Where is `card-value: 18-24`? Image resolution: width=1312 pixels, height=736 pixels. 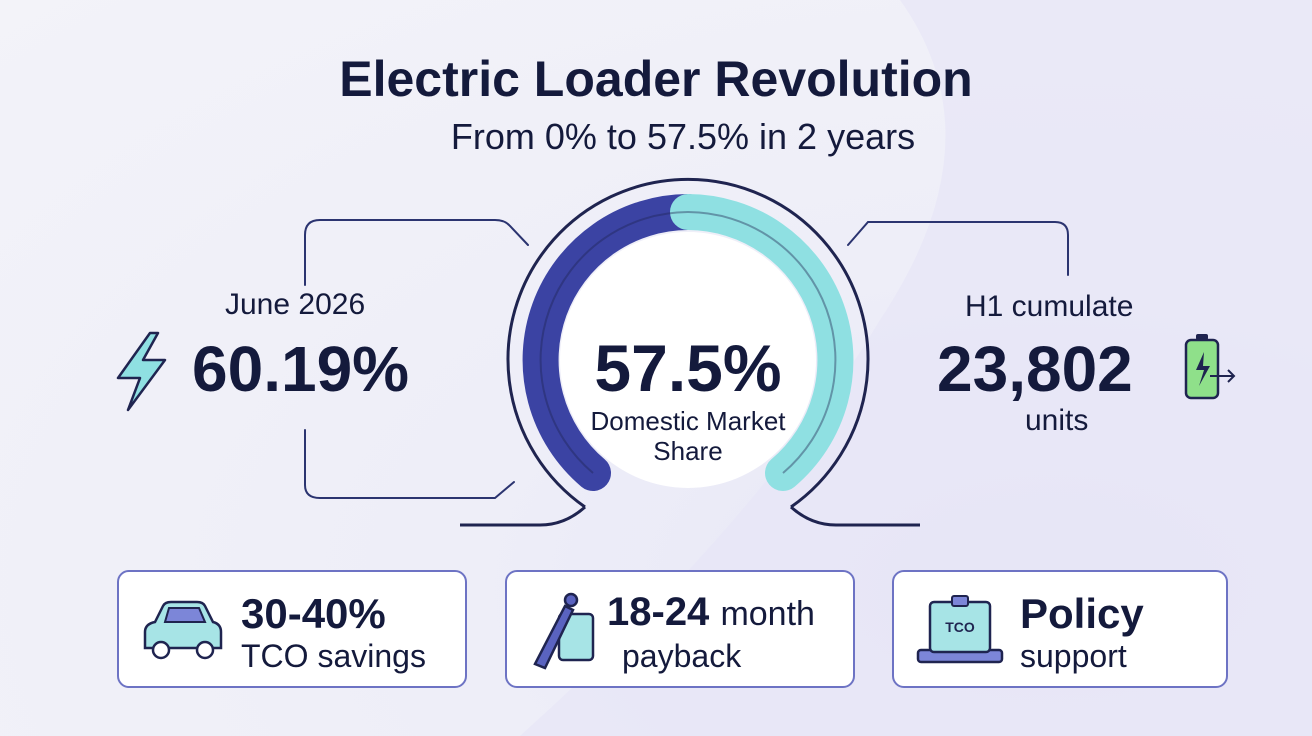
card-value: 18-24 is located at coordinates (658, 612).